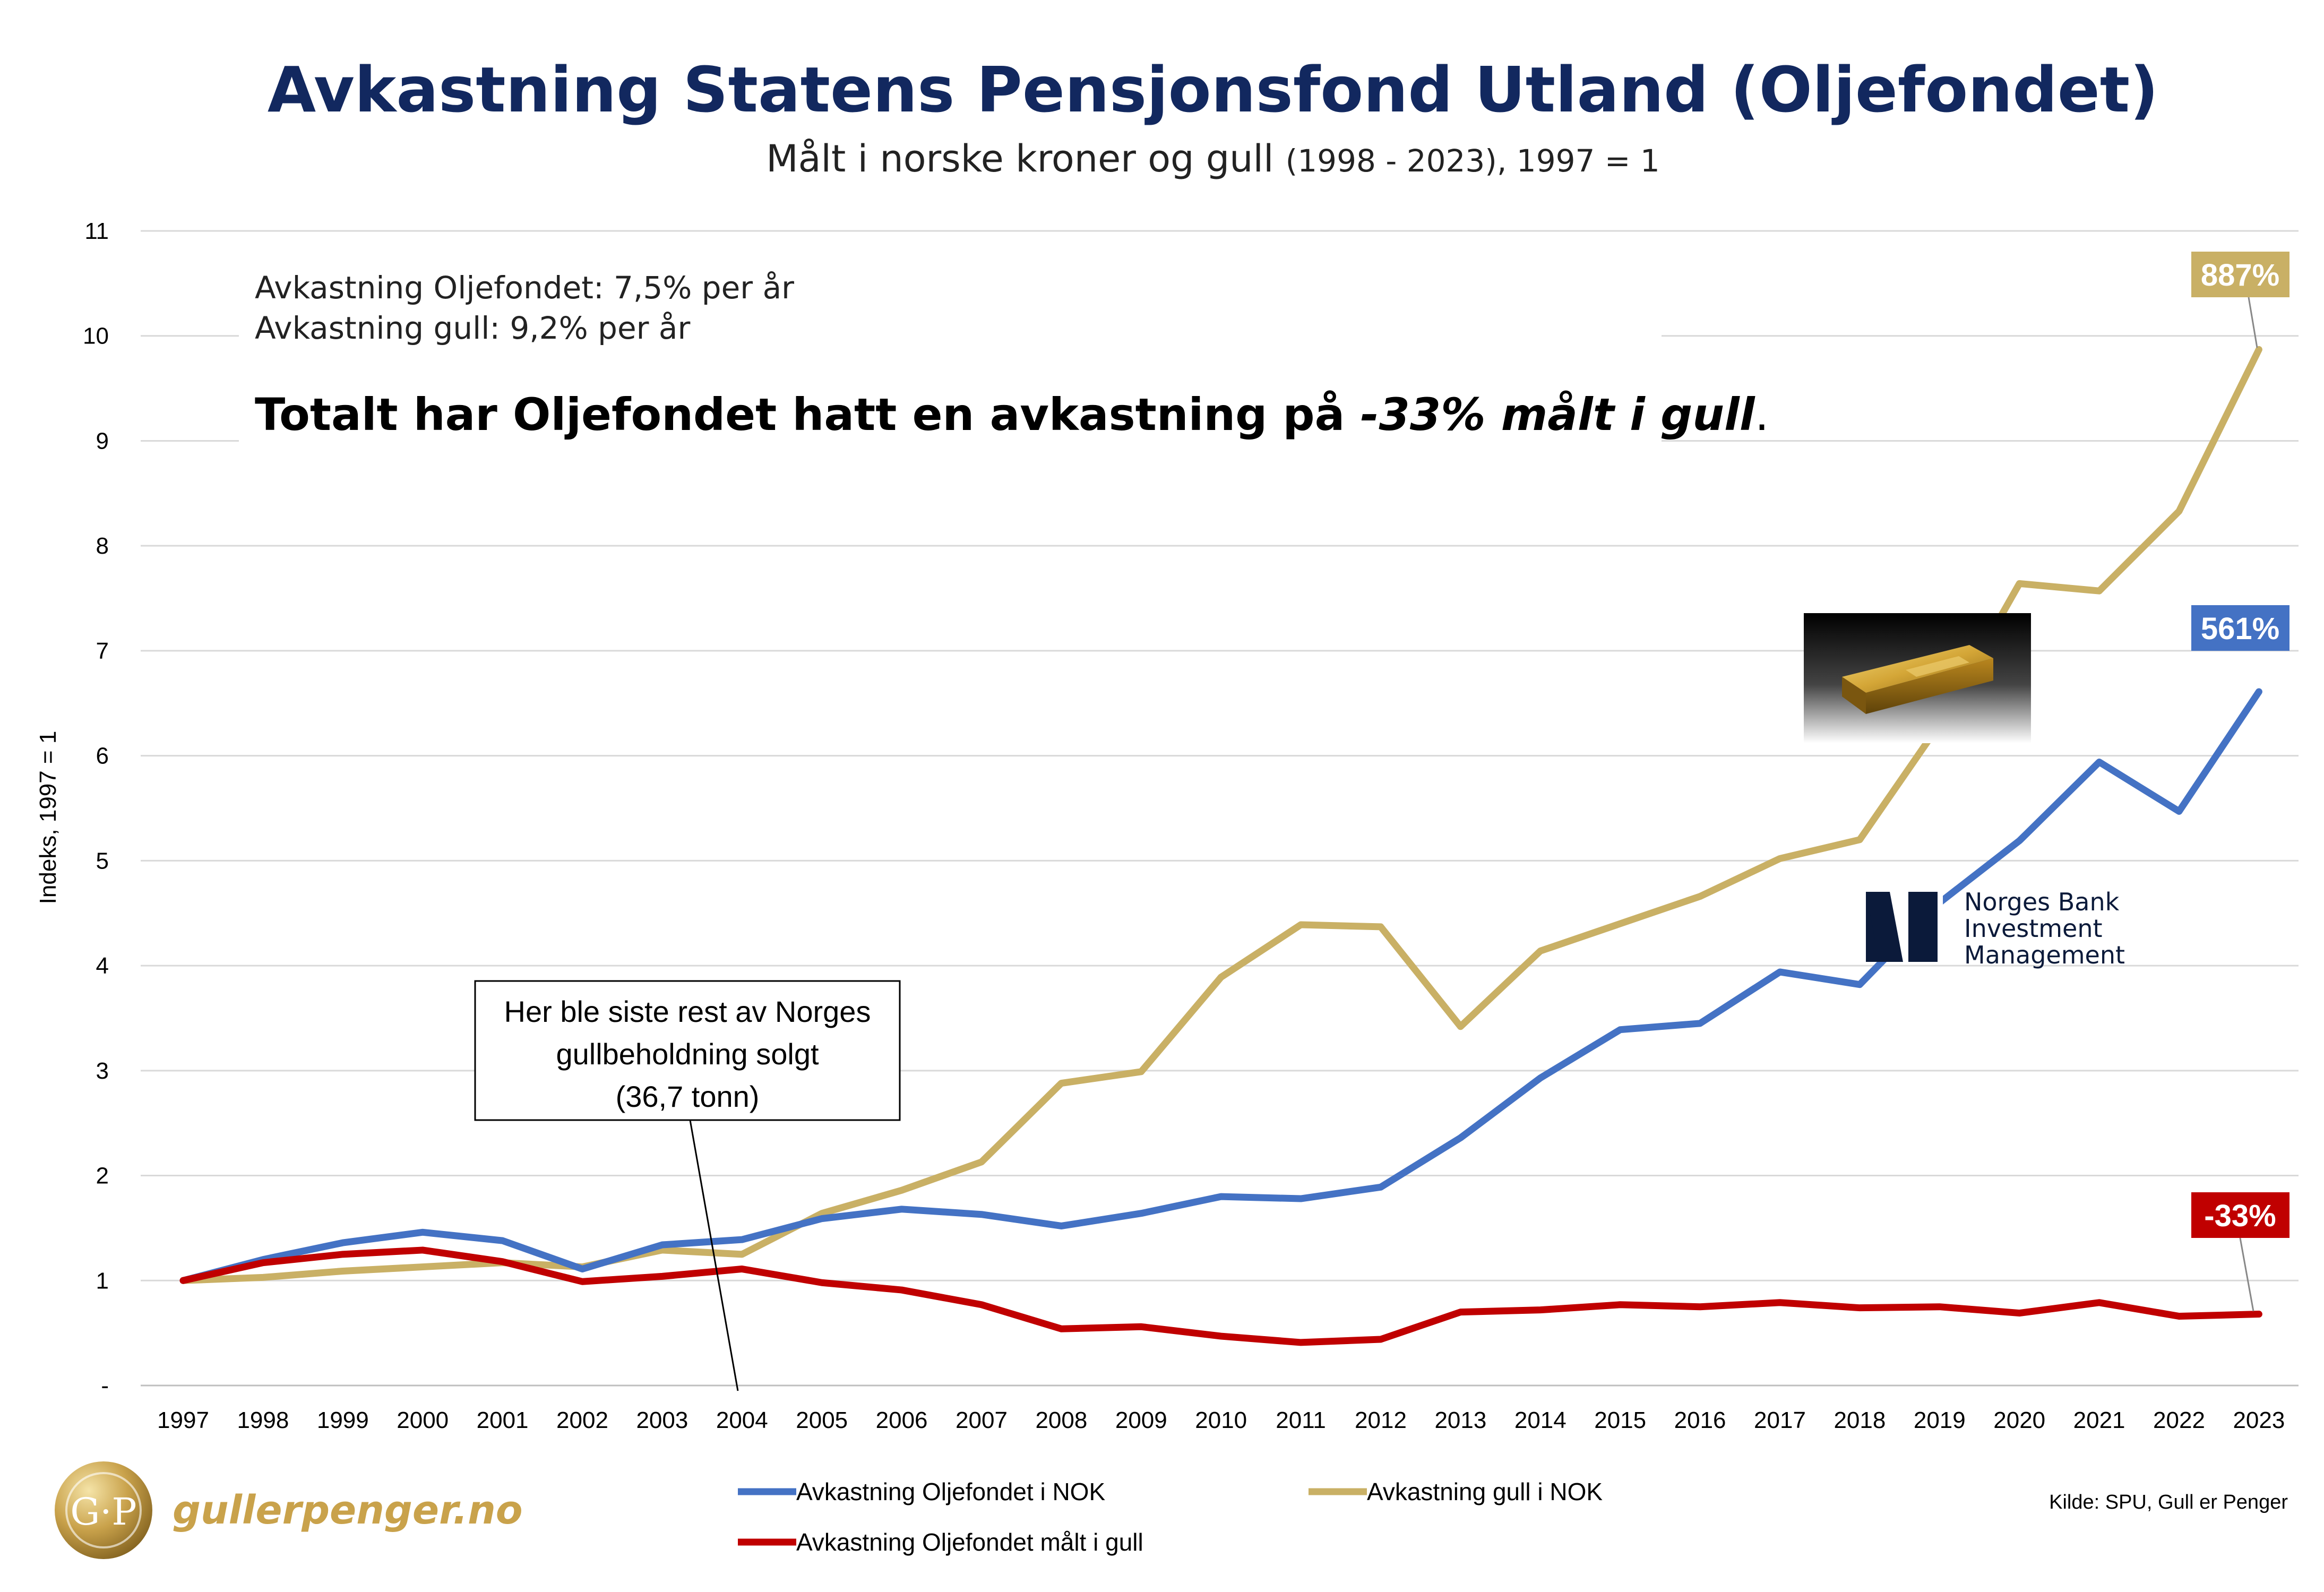 The height and width of the screenshot is (1592, 2324). I want to click on x-tick-label: 2011, so click(1301, 1420).